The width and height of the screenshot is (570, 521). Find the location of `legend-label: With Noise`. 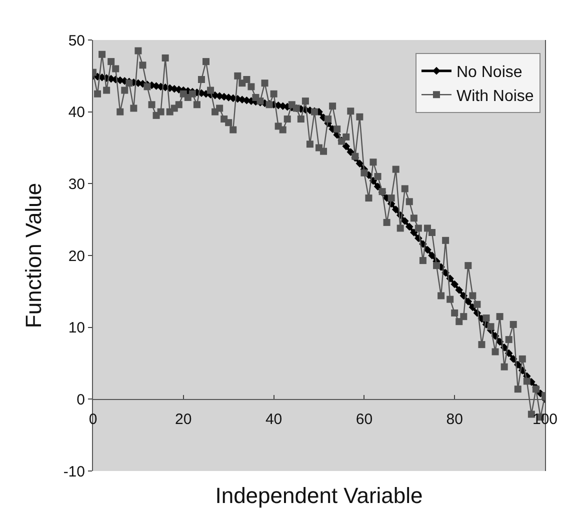

legend-label: With Noise is located at coordinates (495, 96).